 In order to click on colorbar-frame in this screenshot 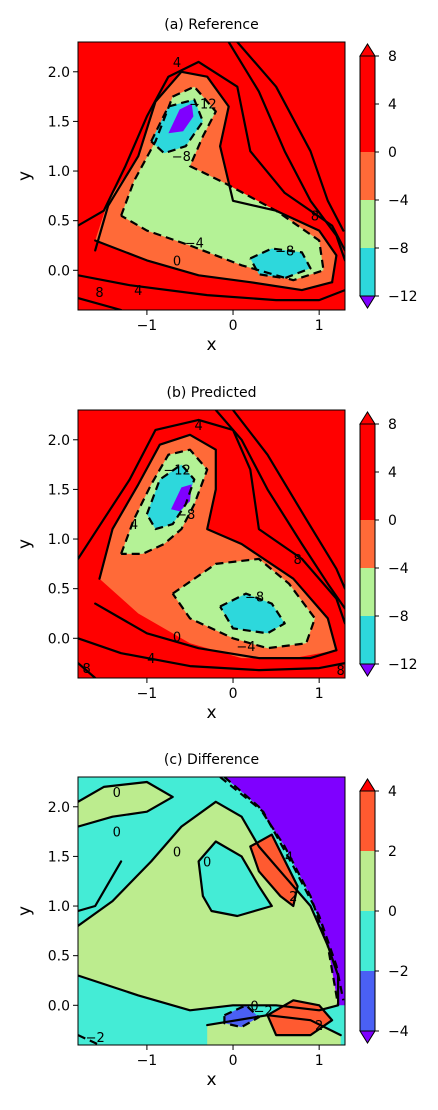, I will do `click(367, 544)`.